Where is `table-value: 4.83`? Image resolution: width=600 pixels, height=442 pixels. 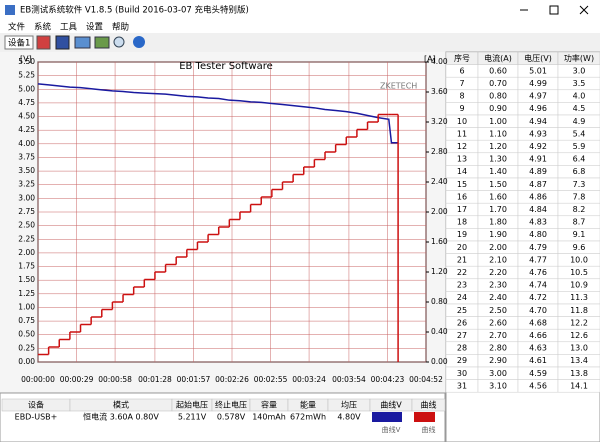
table-value: 4.83 is located at coordinates (538, 222).